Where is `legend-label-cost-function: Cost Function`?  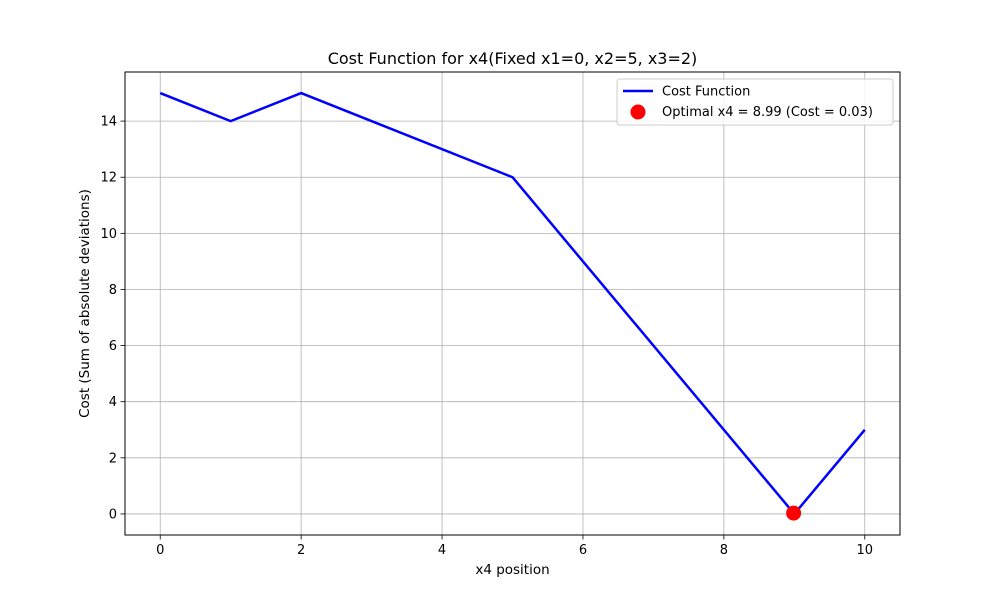
legend-label-cost-function: Cost Function is located at coordinates (706, 92).